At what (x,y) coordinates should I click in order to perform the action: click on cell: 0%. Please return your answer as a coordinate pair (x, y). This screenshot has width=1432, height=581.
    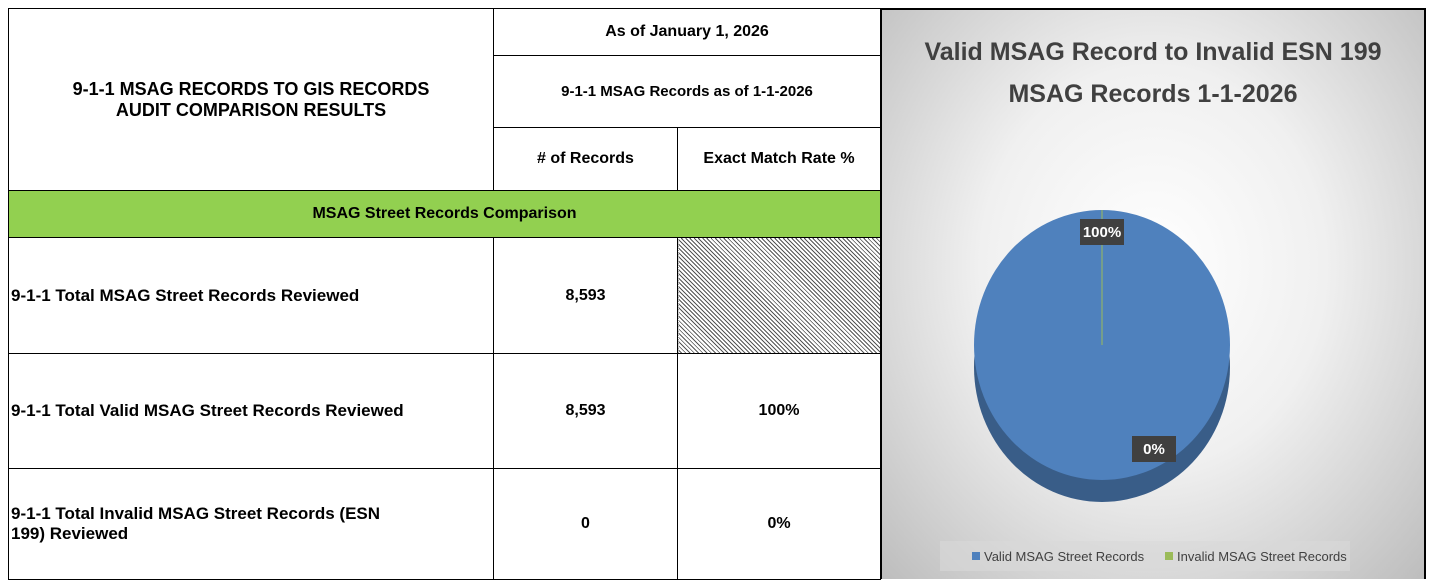
    Looking at the image, I should click on (779, 524).